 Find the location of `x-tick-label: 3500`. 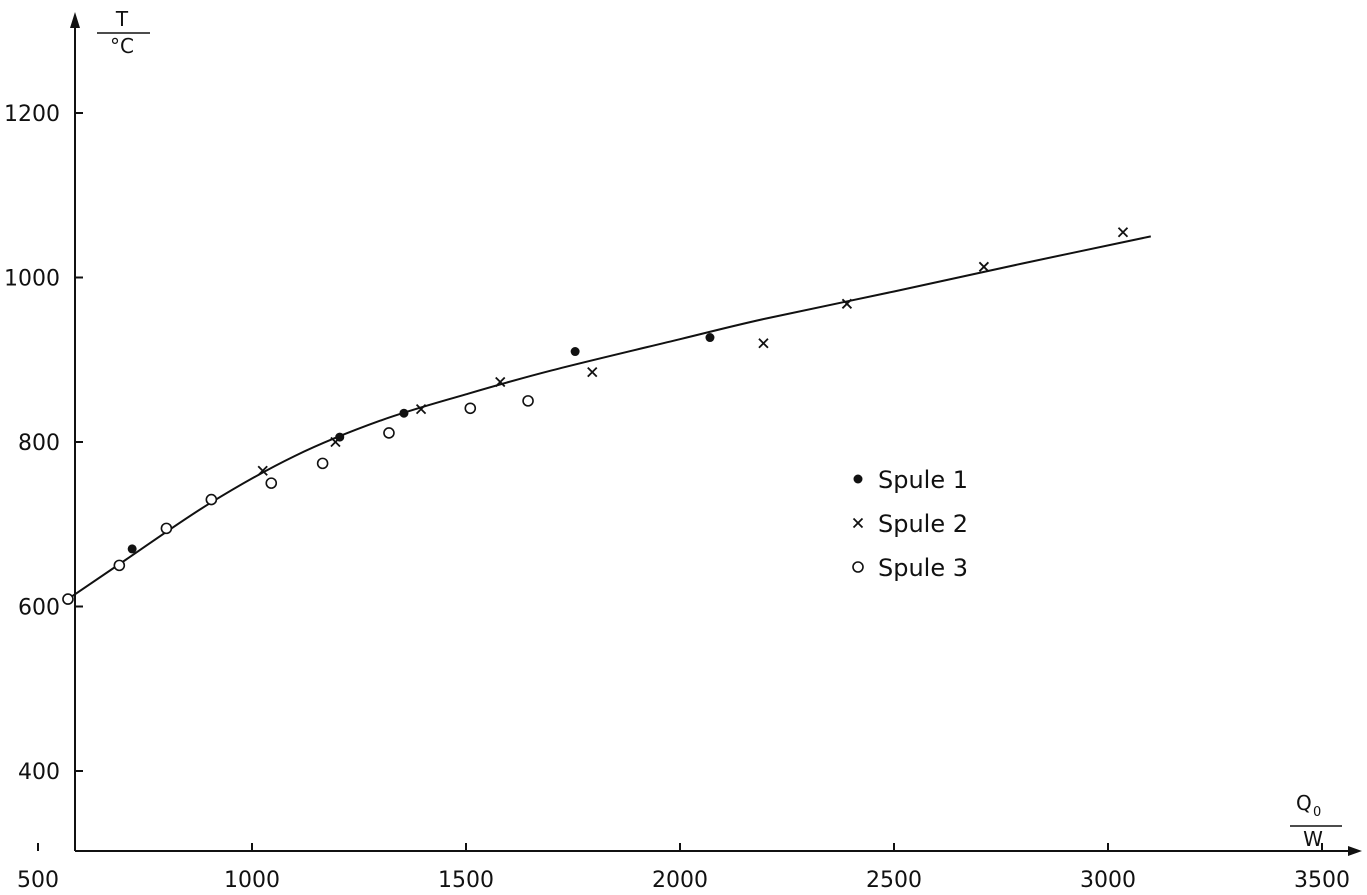

x-tick-label: 3500 is located at coordinates (1322, 880).